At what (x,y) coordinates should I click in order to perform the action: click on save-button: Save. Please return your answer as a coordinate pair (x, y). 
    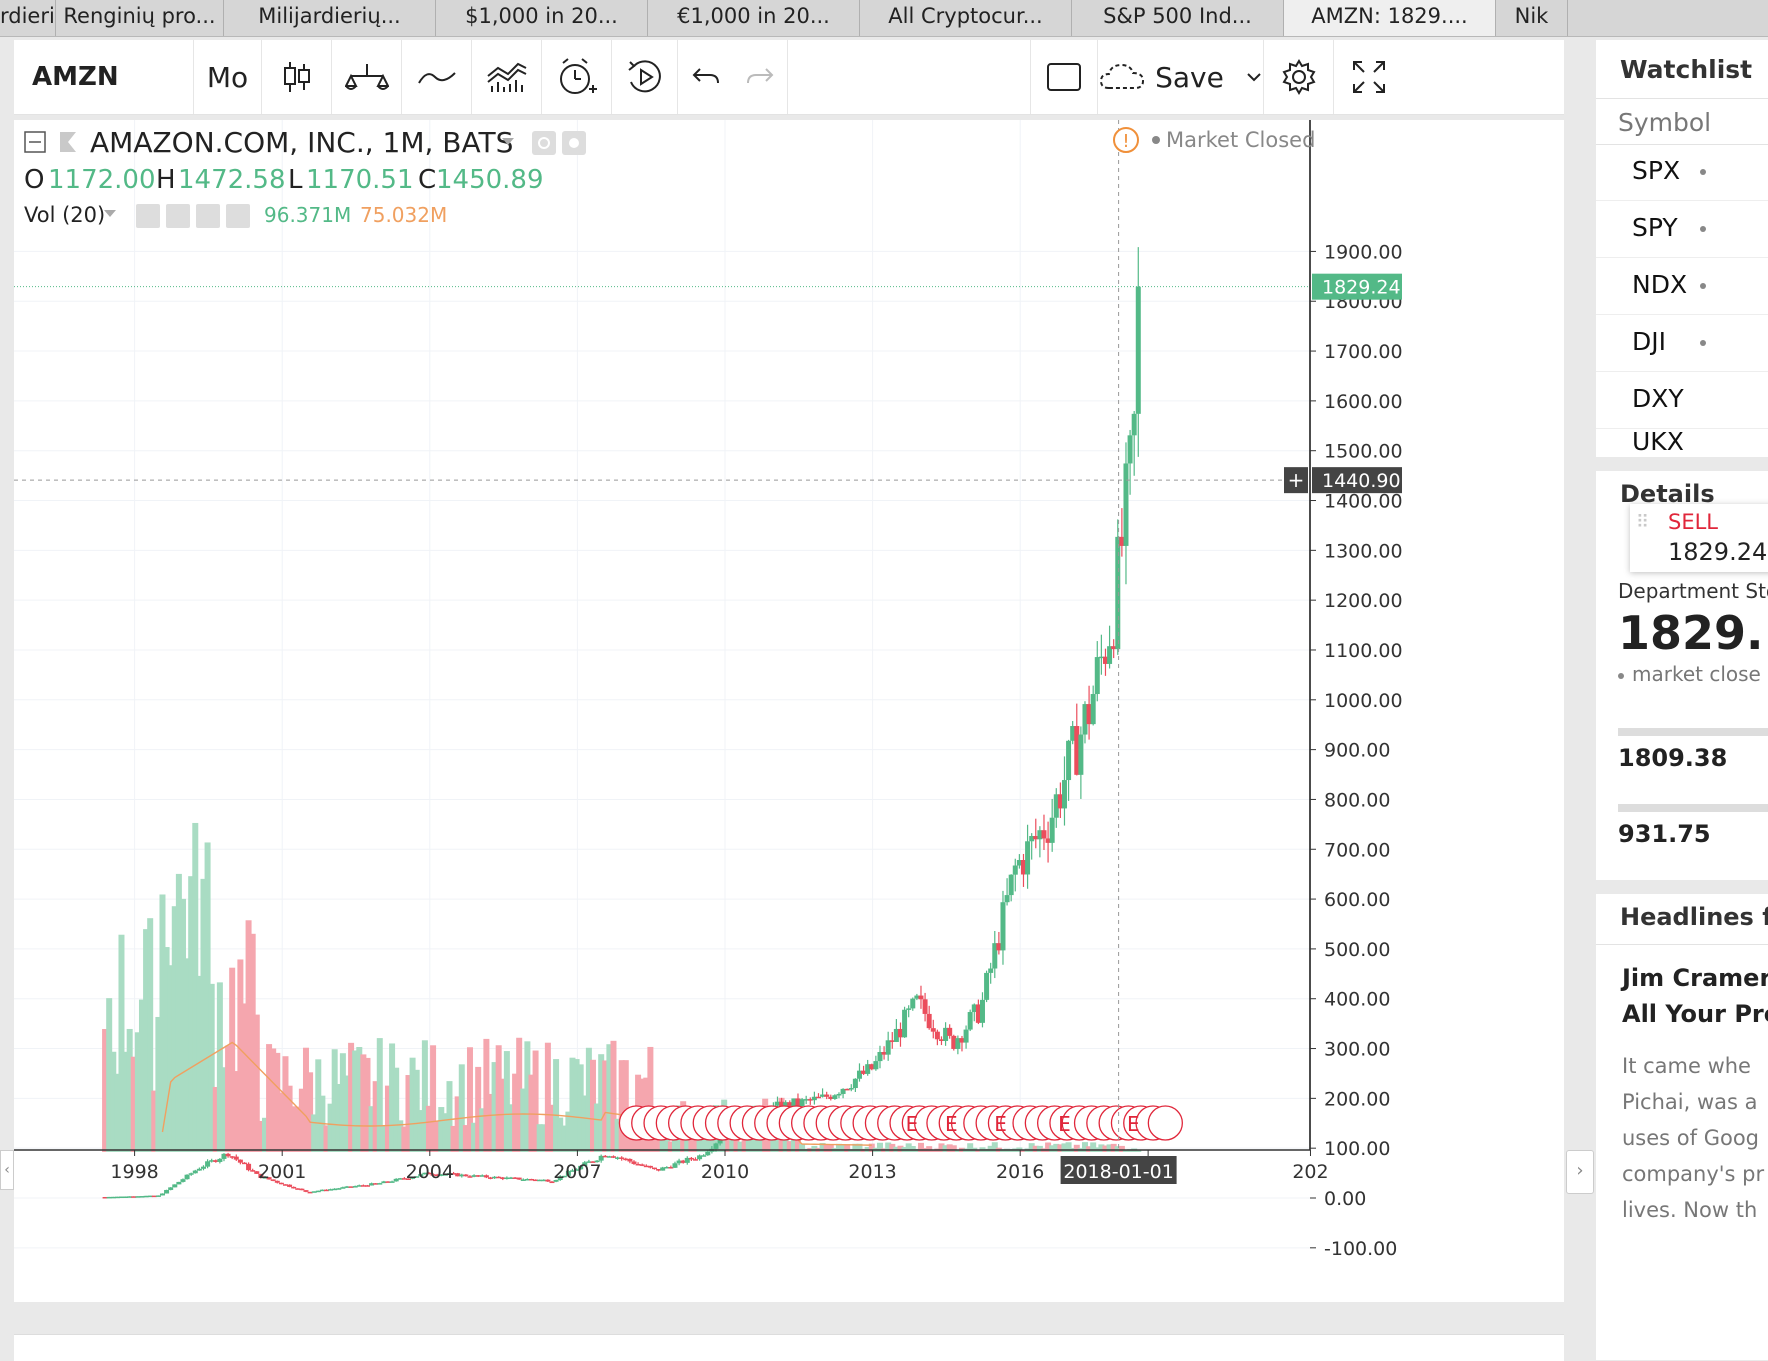
    Looking at the image, I should click on (1181, 77).